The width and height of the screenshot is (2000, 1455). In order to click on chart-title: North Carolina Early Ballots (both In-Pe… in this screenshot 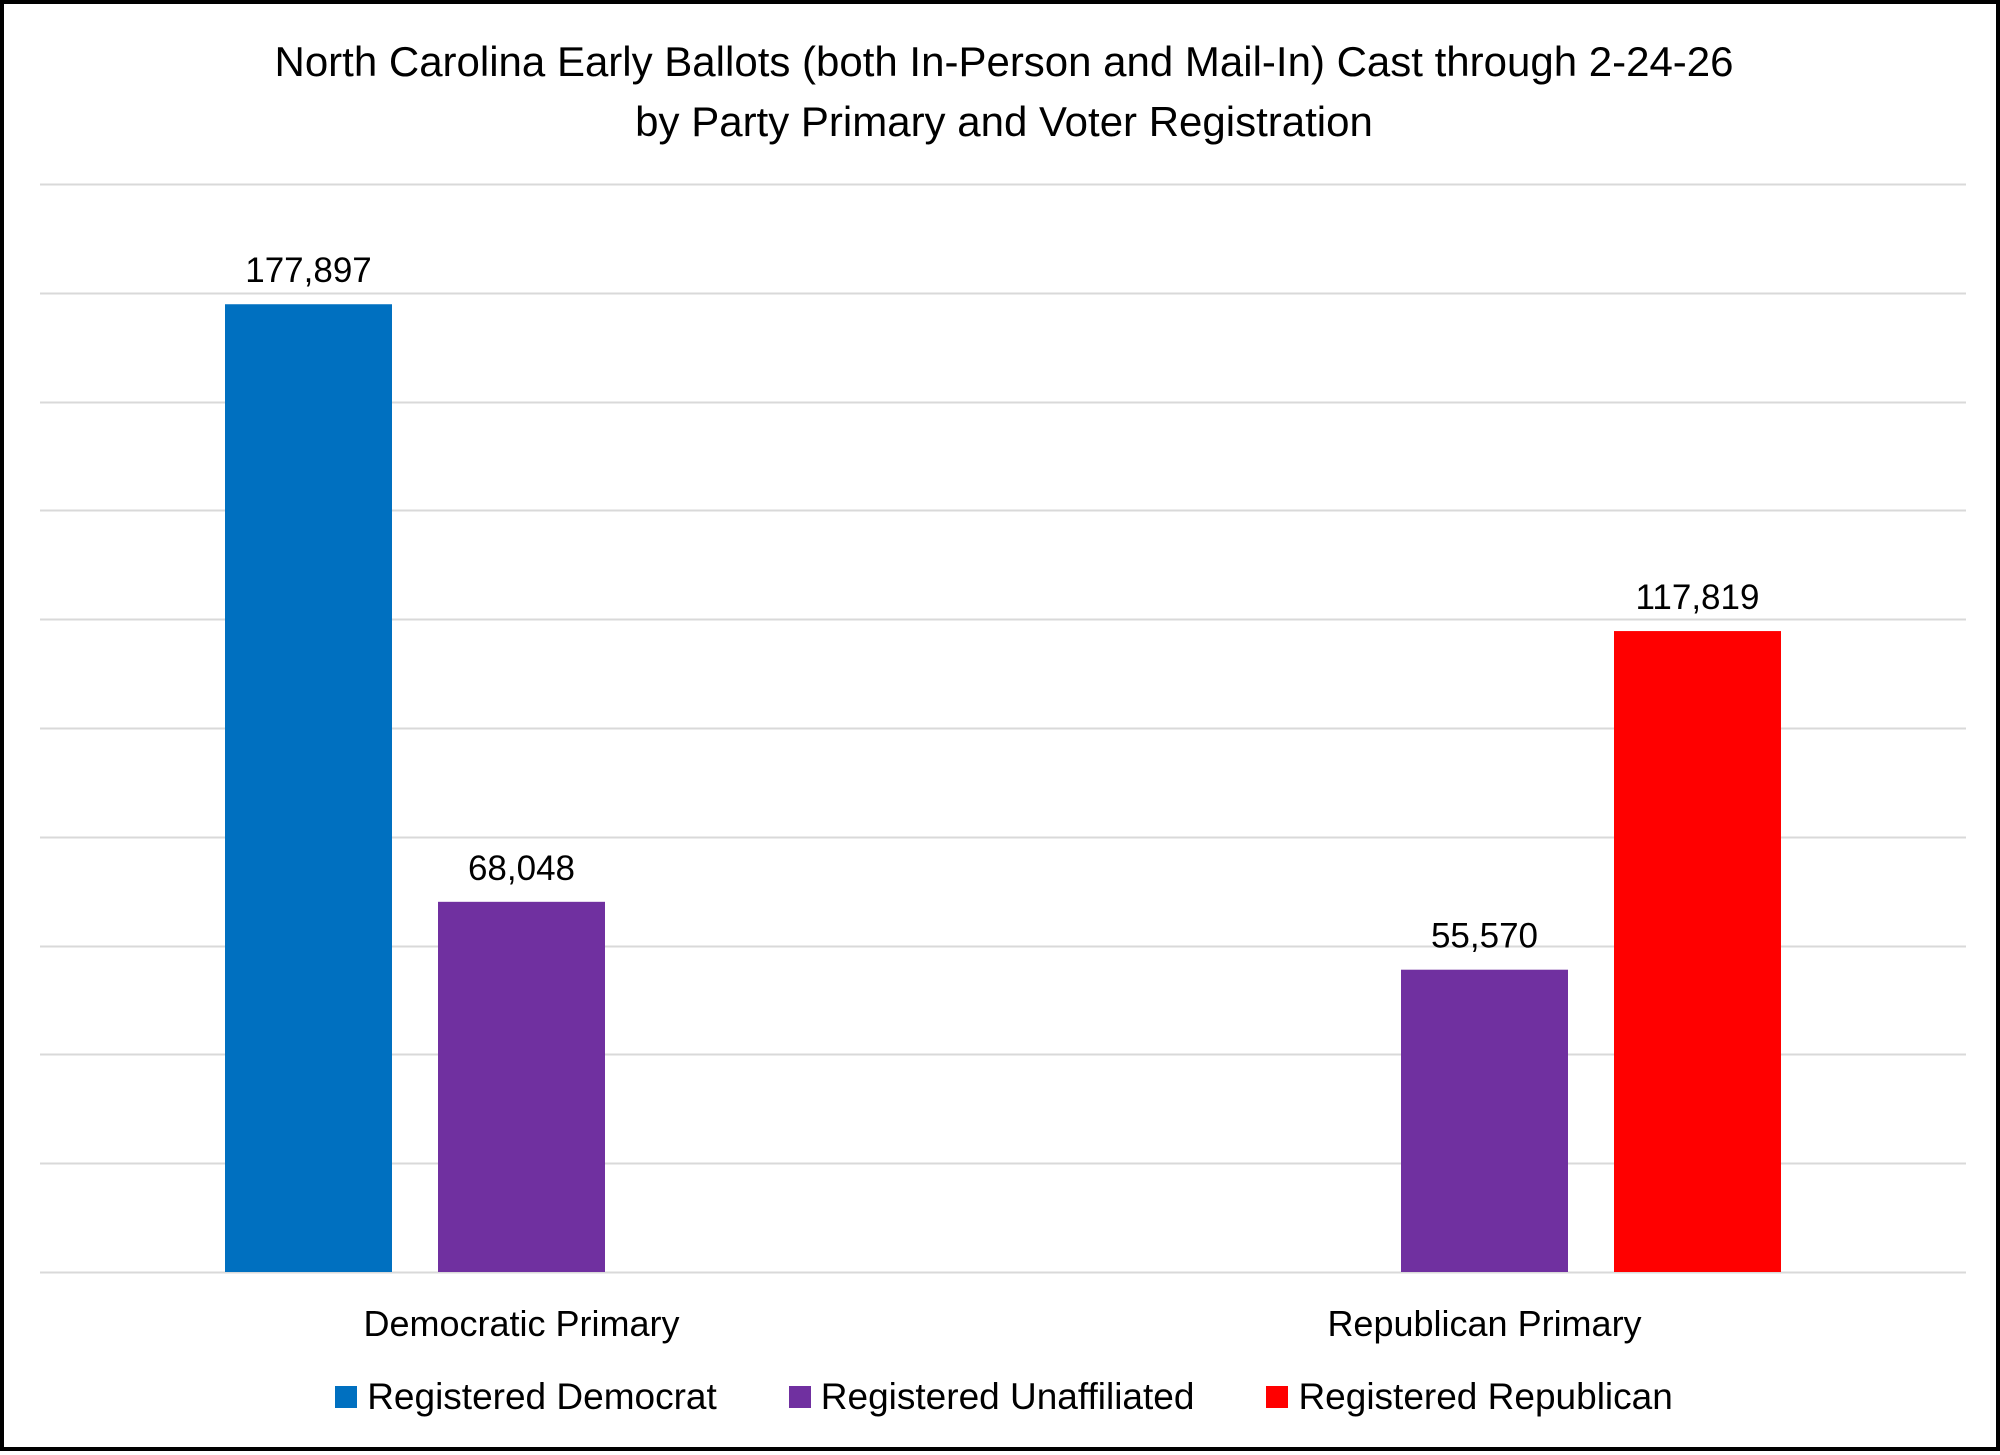, I will do `click(1002, 92)`.